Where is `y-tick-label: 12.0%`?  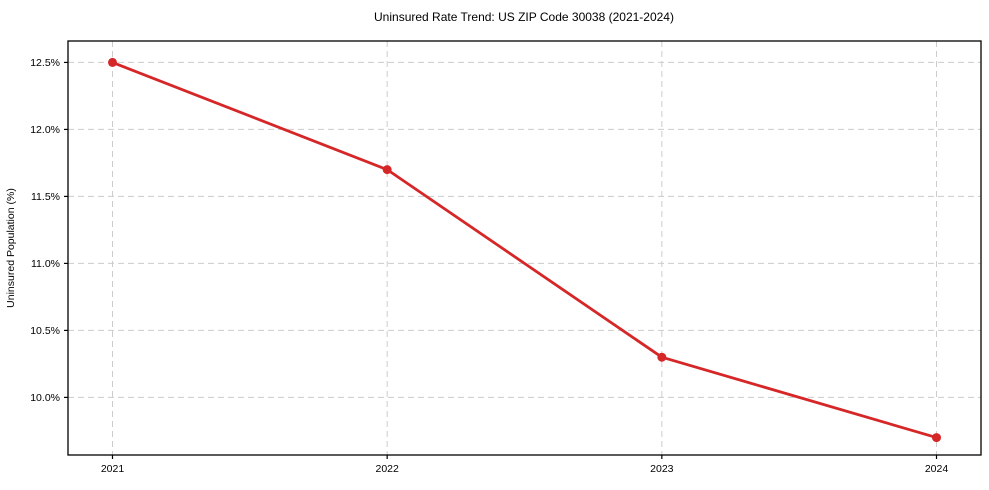
y-tick-label: 12.0% is located at coordinates (45, 130).